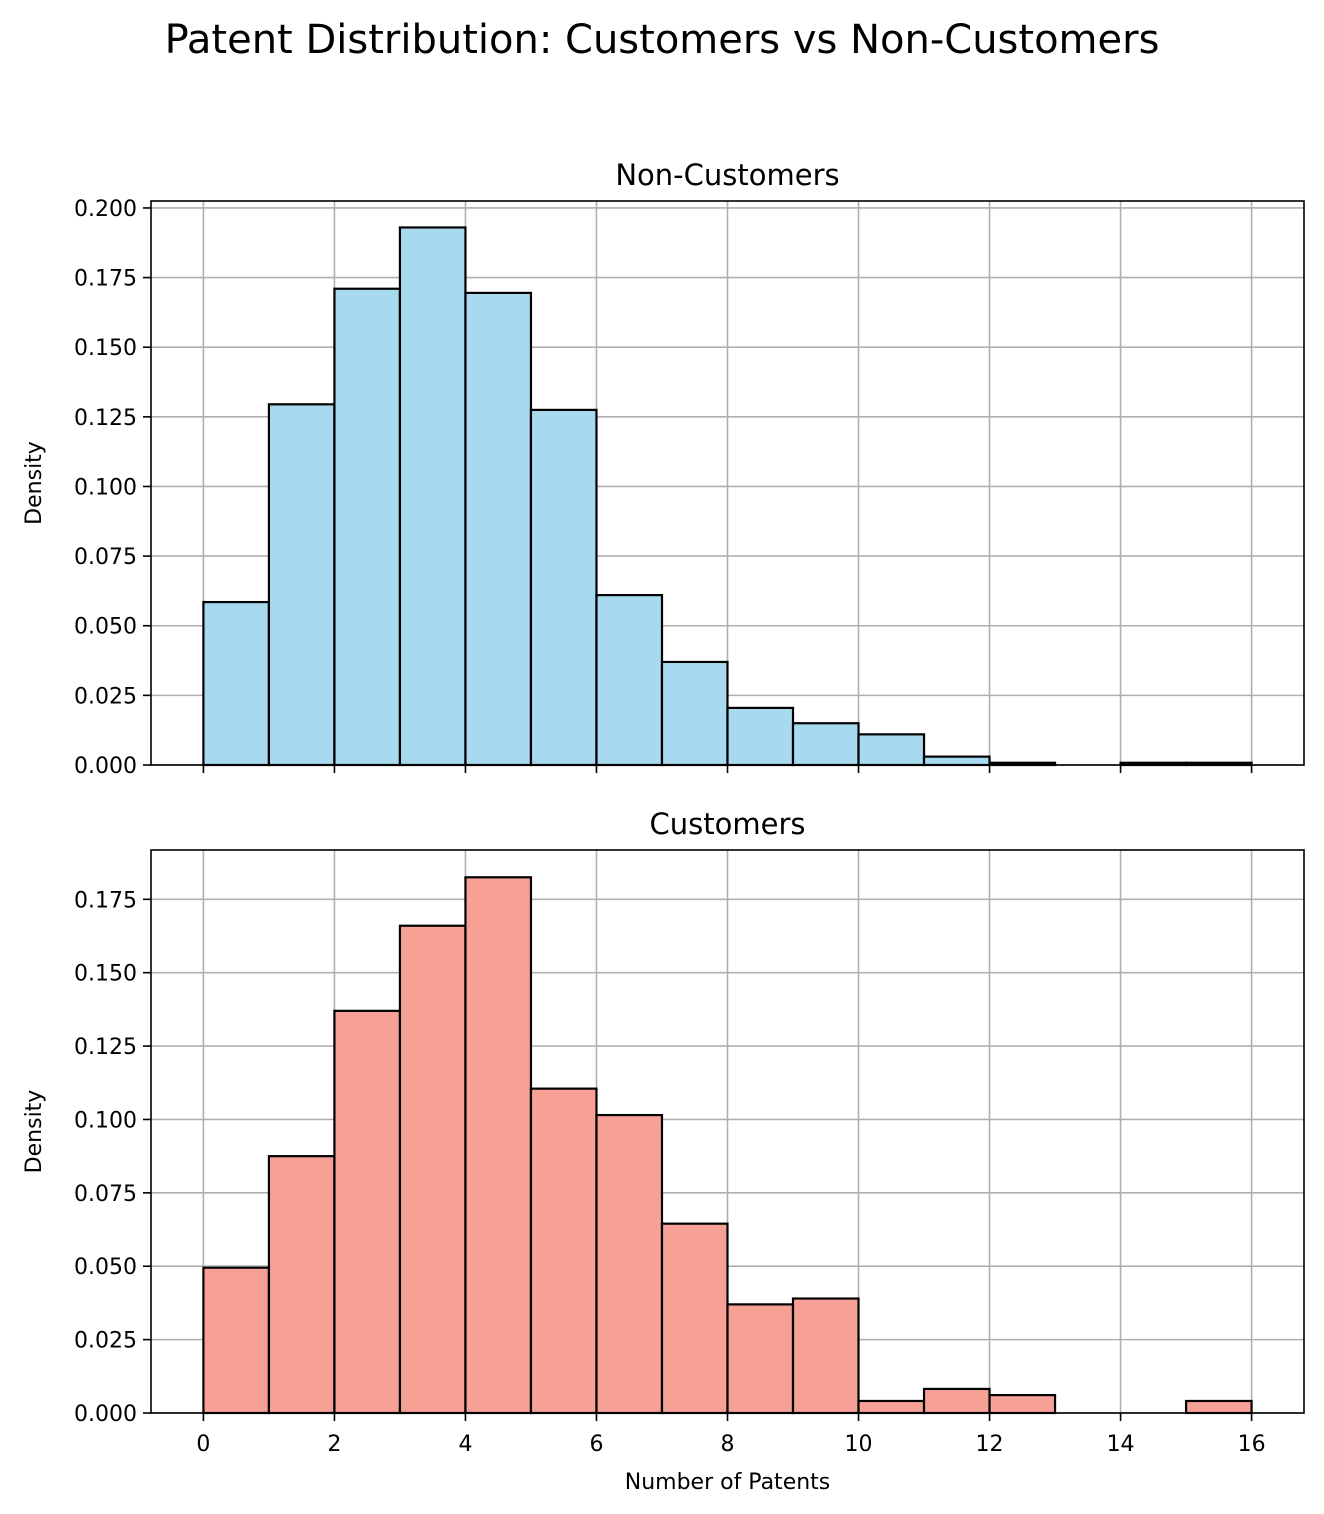 This screenshot has height=1514, width=1324. Describe the element at coordinates (465, 1444) in the screenshot. I see `x-tick-label: 4` at that location.